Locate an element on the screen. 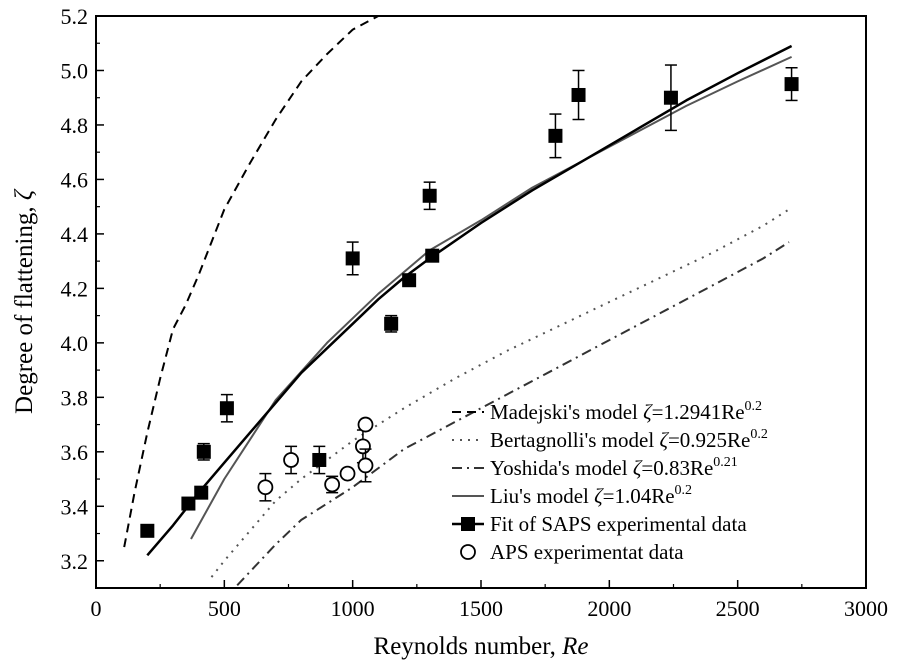 This screenshot has width=900, height=669. legend-item-liu-s-model: Liu's model ζ=1.04Re0.2 is located at coordinates (572, 495).